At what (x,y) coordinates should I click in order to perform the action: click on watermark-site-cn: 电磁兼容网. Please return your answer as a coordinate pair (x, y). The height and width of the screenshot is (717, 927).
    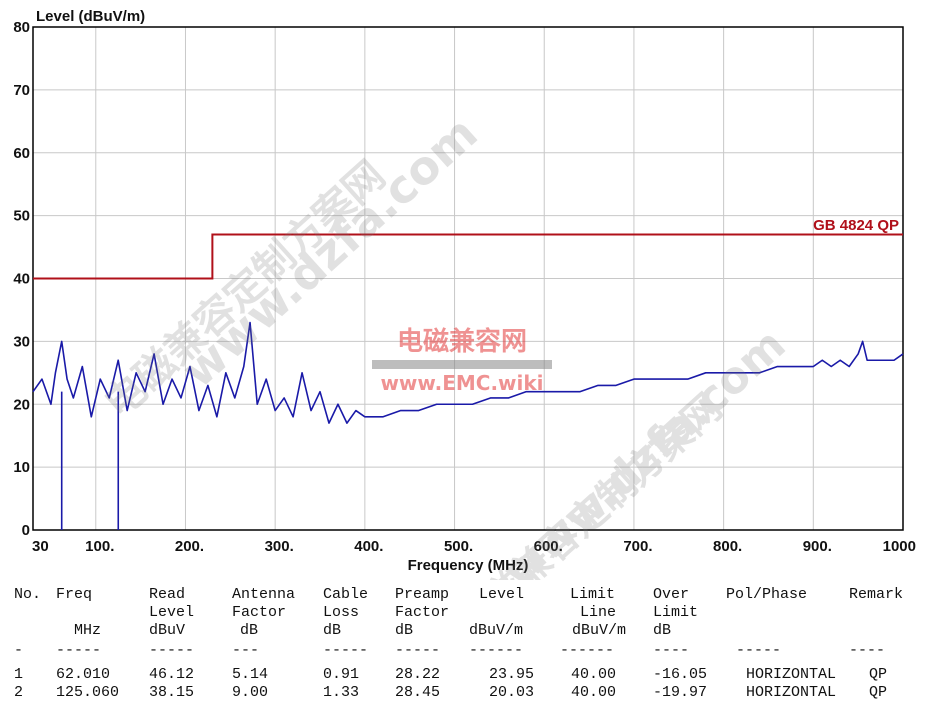
    Looking at the image, I should click on (462, 341).